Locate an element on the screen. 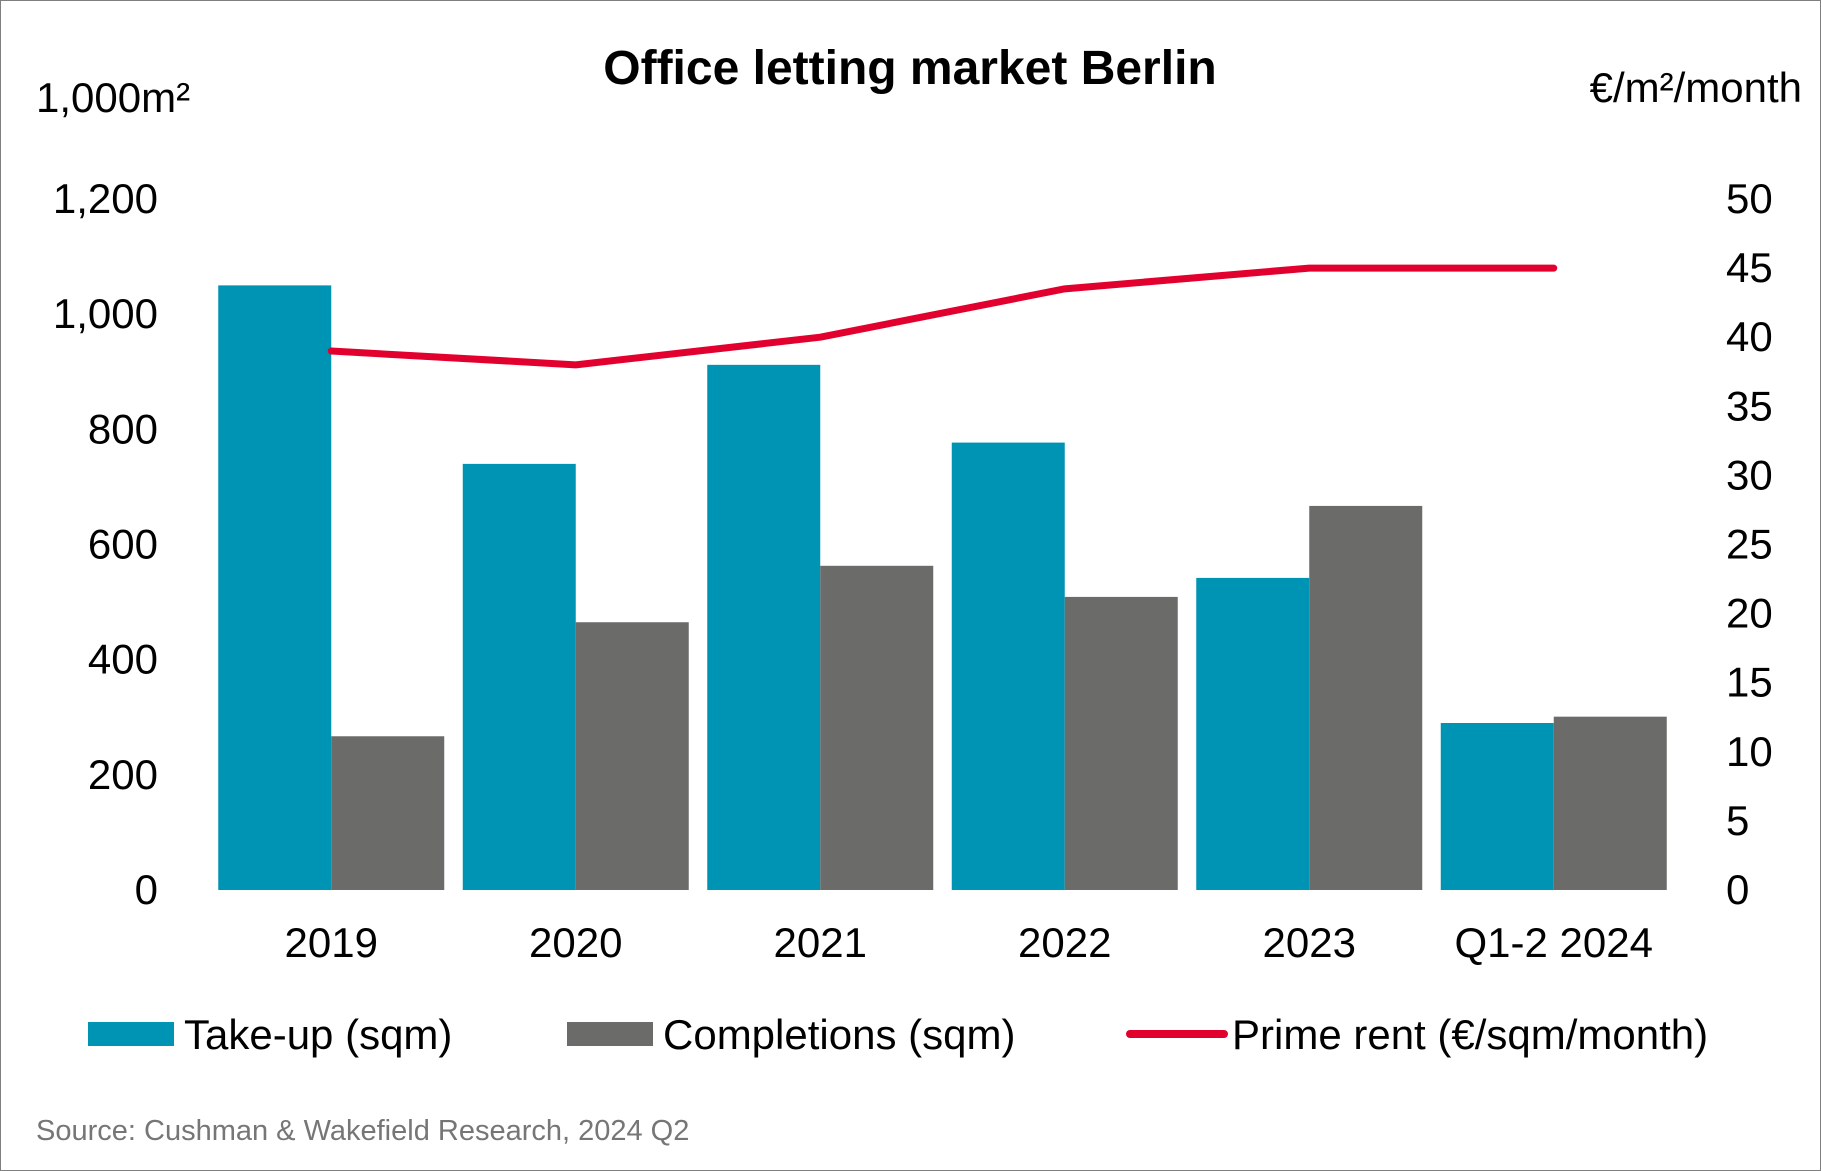  right-tick-label: 0 is located at coordinates (1737, 889).